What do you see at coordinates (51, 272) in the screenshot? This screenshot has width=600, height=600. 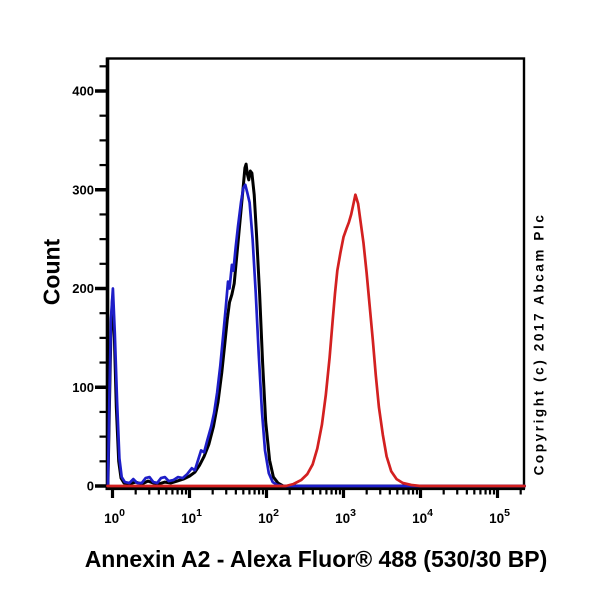 I see `y-axis-title: Count` at bounding box center [51, 272].